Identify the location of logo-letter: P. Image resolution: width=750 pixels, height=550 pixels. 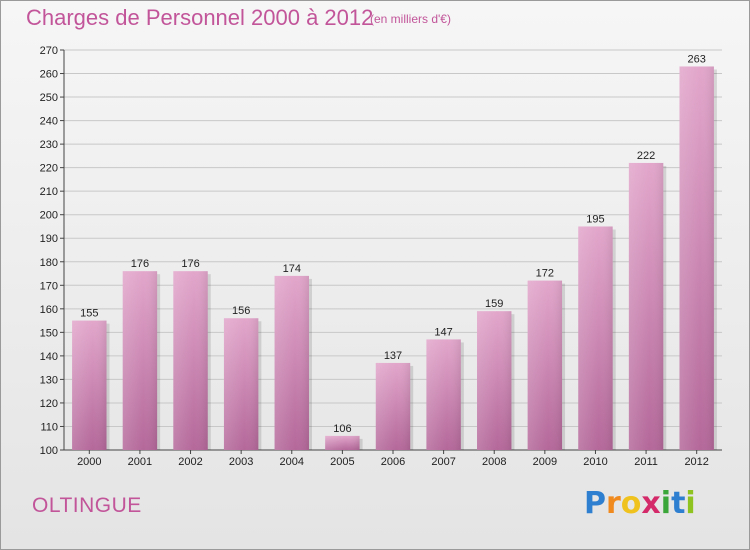
(595, 503).